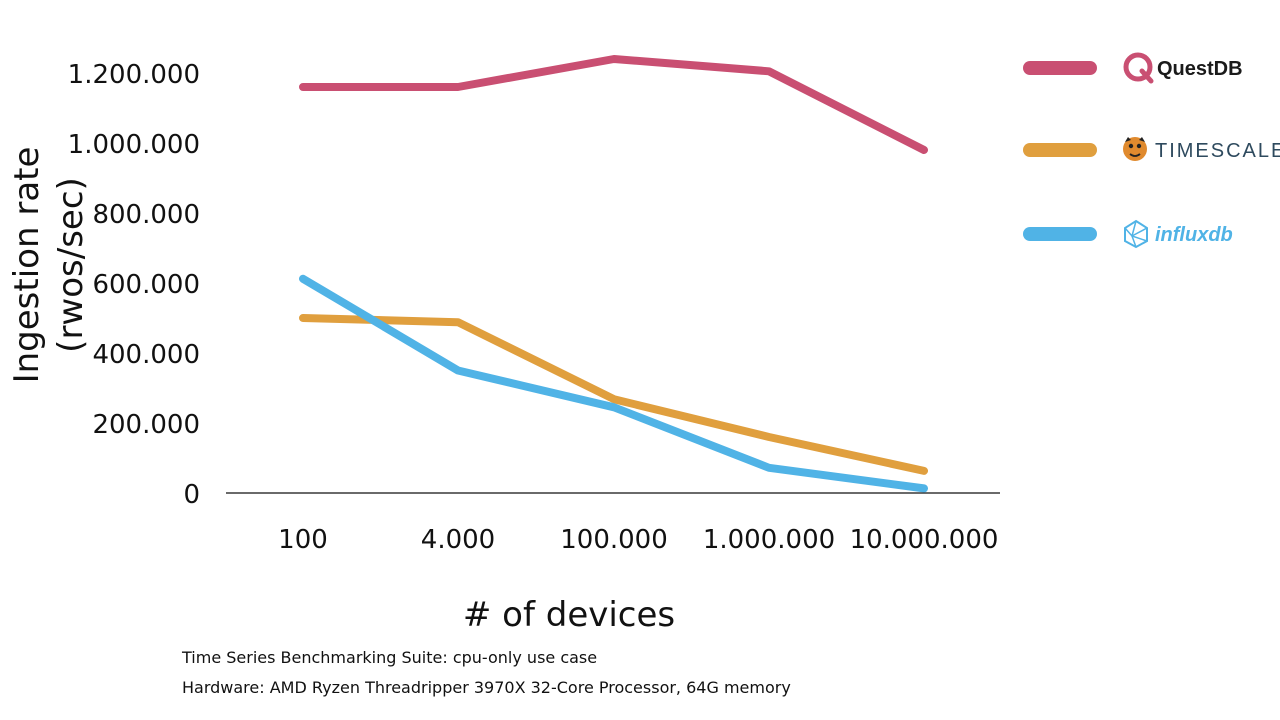 The image size is (1280, 720). Describe the element at coordinates (613, 394) in the screenshot. I see `series-line-timescale` at that location.